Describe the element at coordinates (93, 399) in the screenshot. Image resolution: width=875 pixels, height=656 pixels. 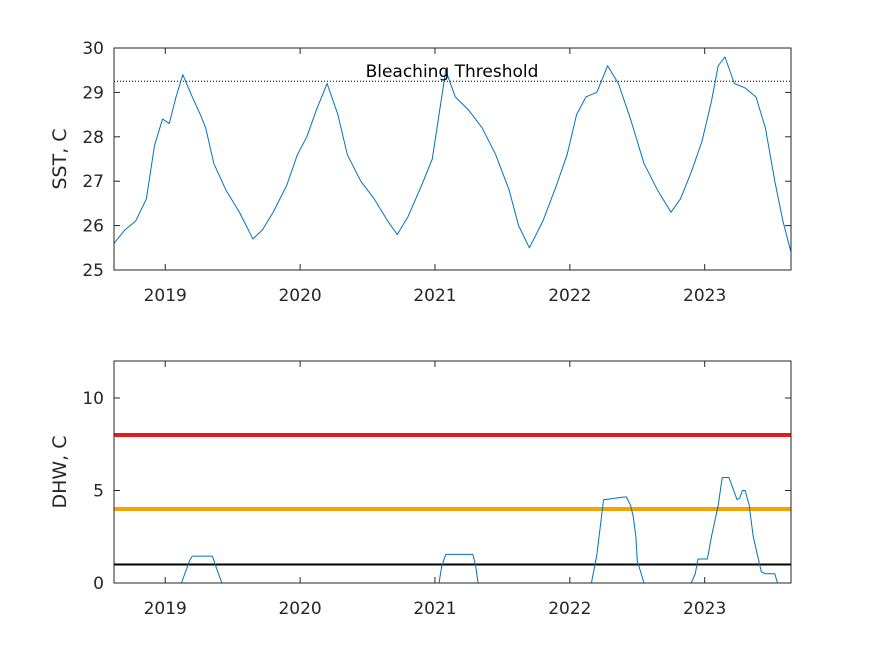
I see `dhw-y-tick-label: 10` at that location.